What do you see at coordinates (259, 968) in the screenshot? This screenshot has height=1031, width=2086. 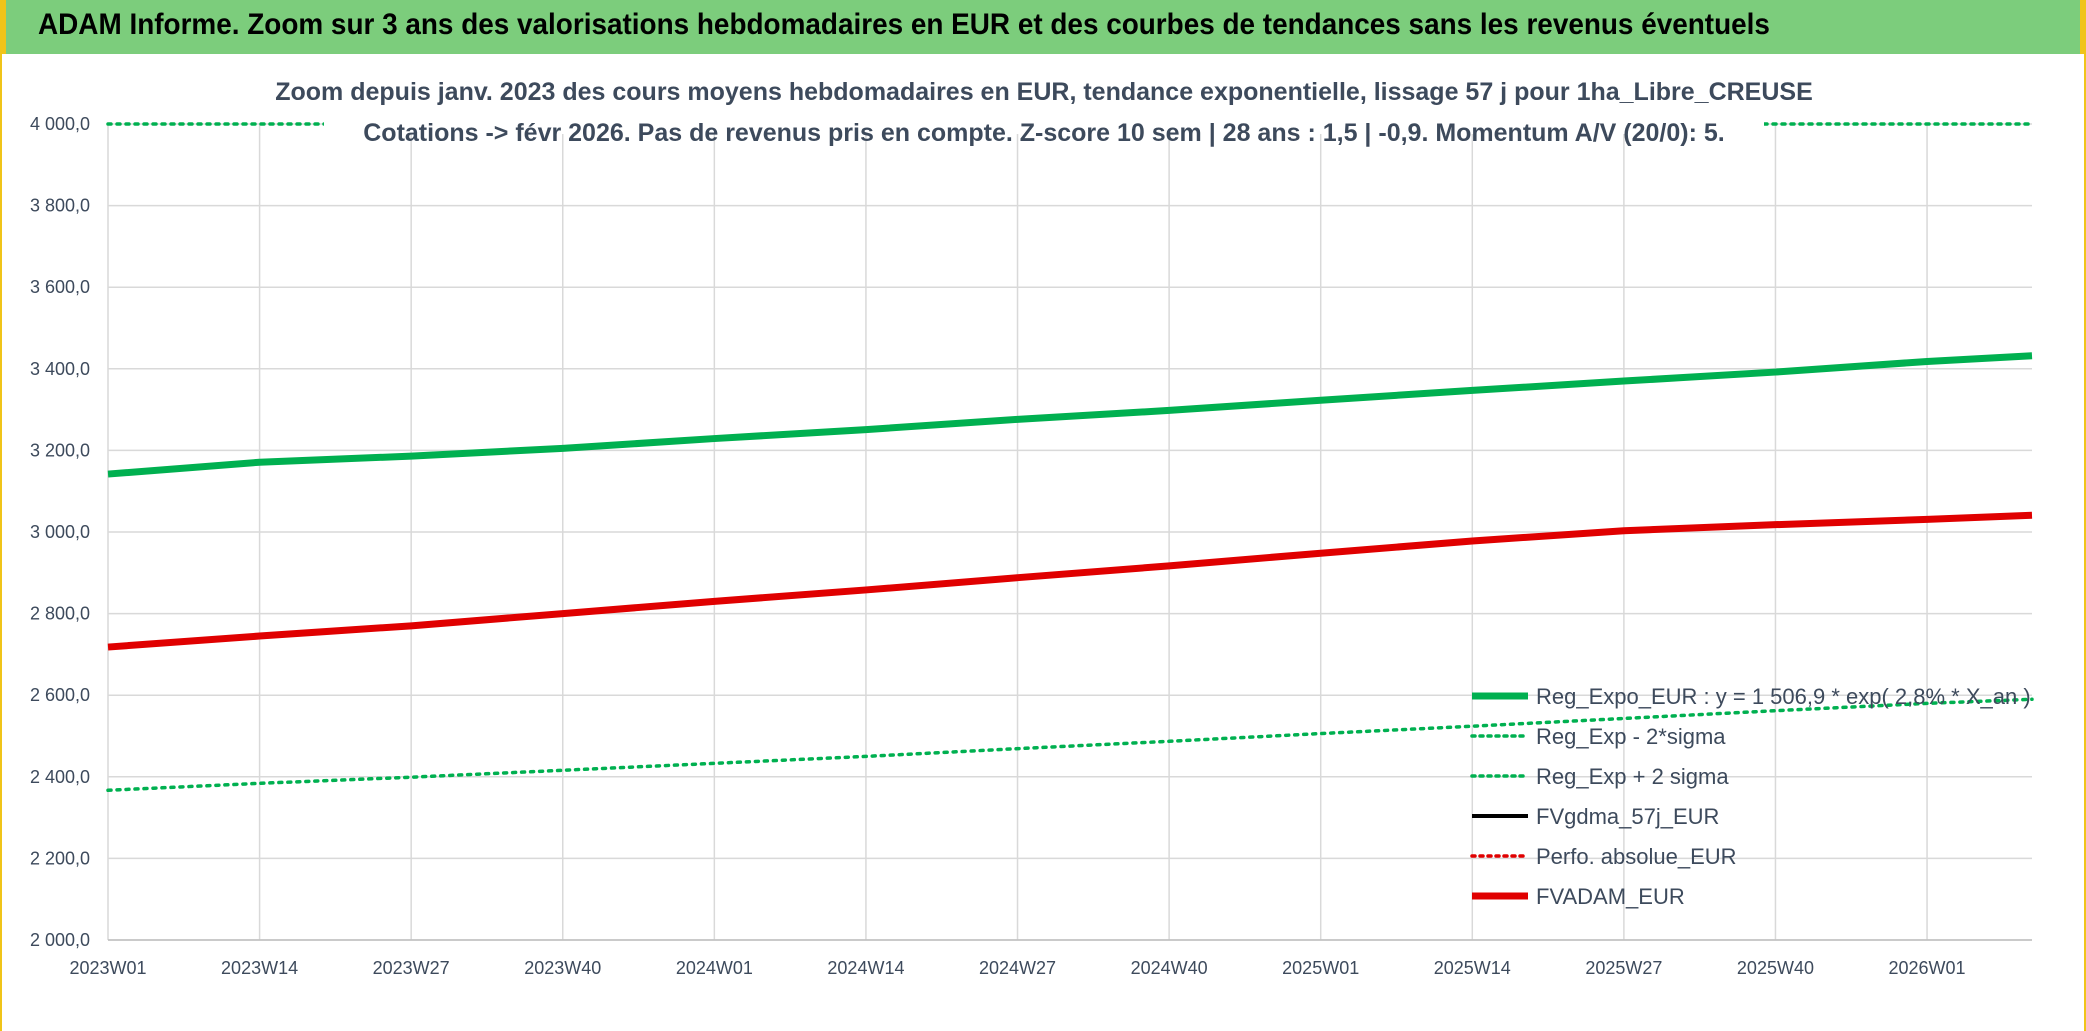 I see `x-tick-label: 2023W14` at bounding box center [259, 968].